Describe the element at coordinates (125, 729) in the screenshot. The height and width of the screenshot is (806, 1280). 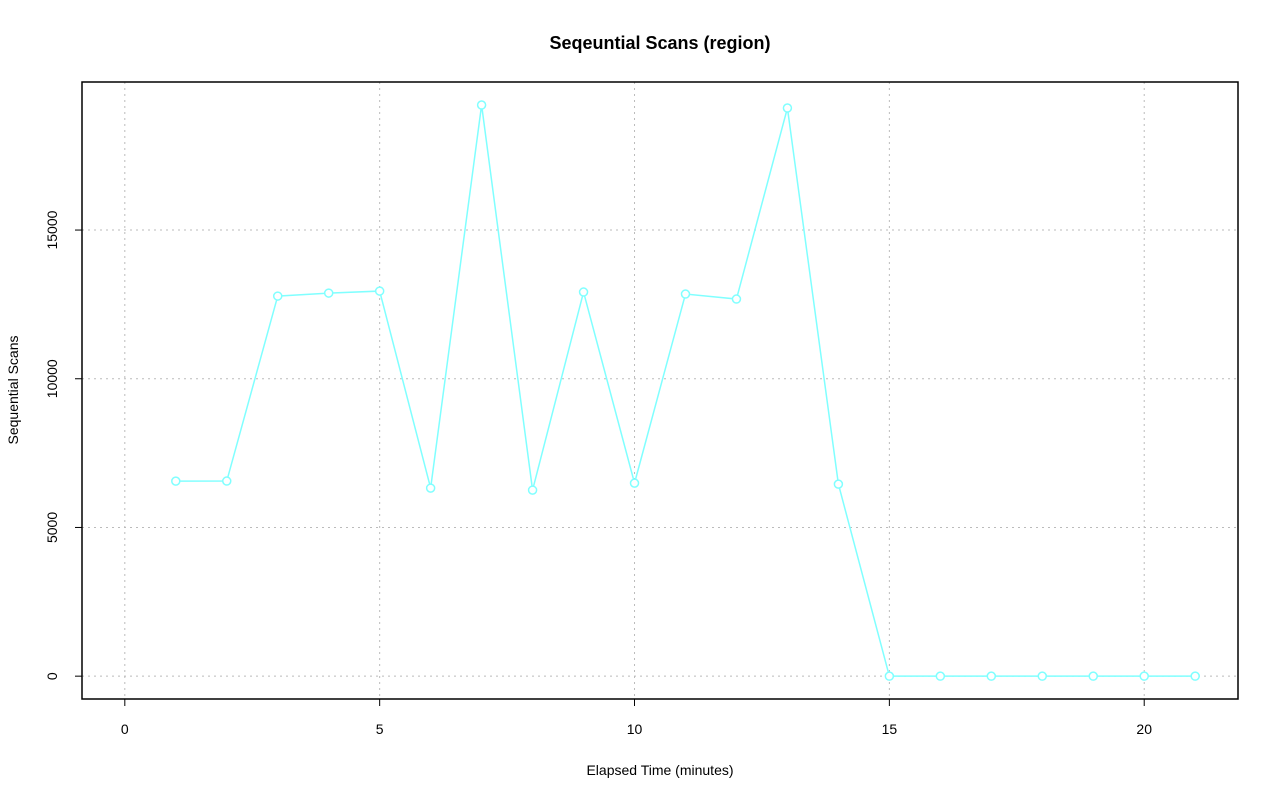
I see `x-tick-label: 0` at that location.